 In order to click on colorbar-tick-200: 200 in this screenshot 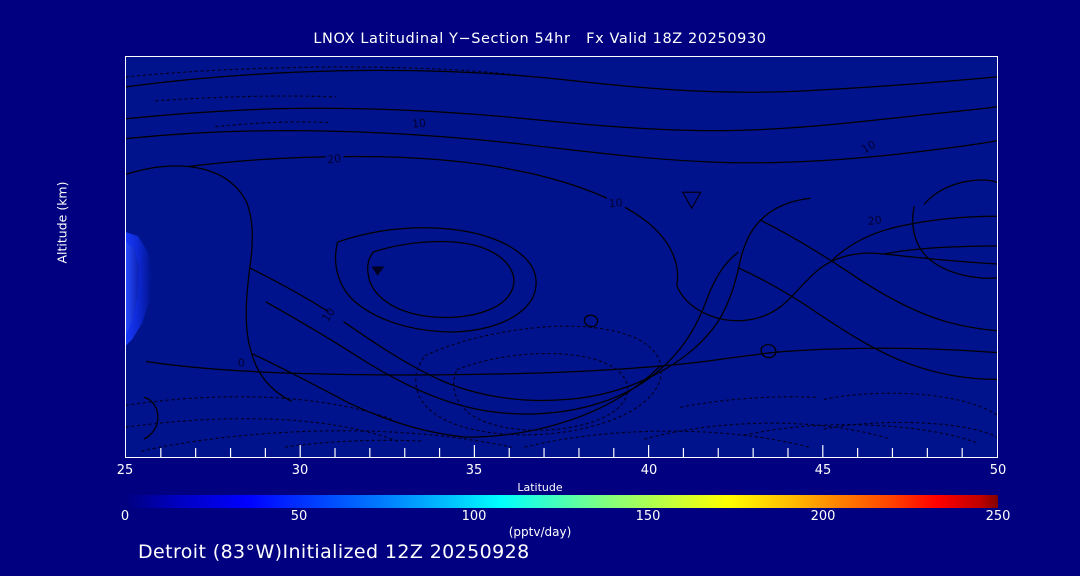, I will do `click(823, 516)`.